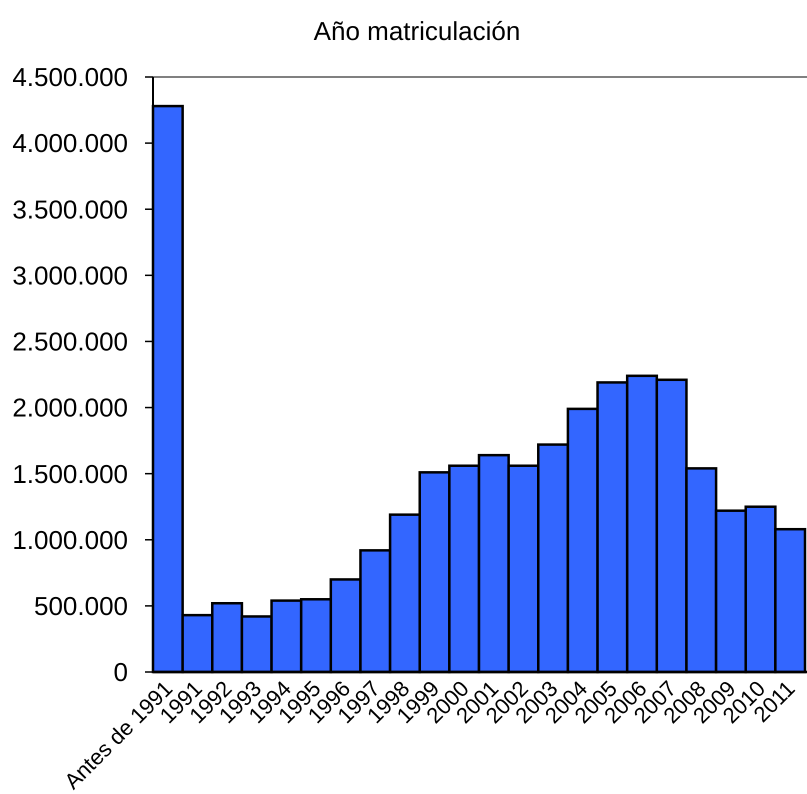 The image size is (807, 794). Describe the element at coordinates (417, 31) in the screenshot. I see `chart-title: Año matriculación` at that location.